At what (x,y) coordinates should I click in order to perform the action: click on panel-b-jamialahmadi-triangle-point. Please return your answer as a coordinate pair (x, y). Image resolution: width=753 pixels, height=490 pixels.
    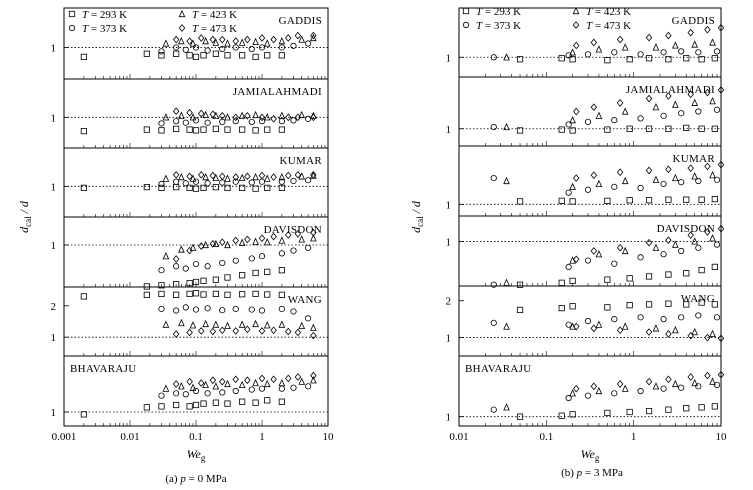
    Looking at the image, I should click on (656, 107).